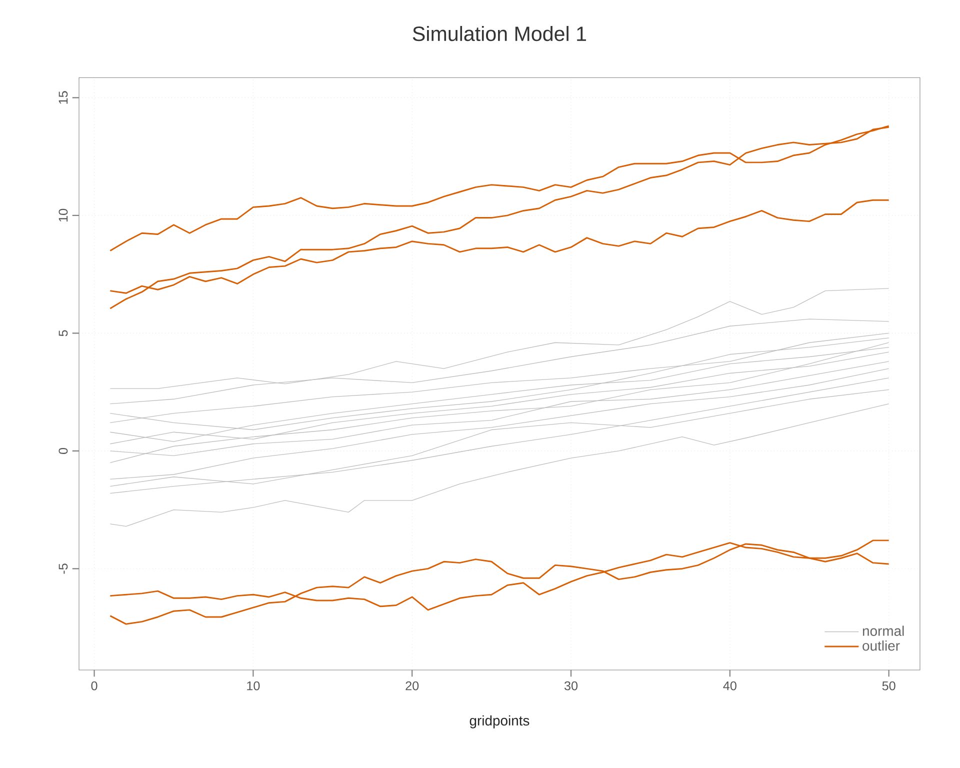  I want to click on y-tick-label: 5, so click(63, 333).